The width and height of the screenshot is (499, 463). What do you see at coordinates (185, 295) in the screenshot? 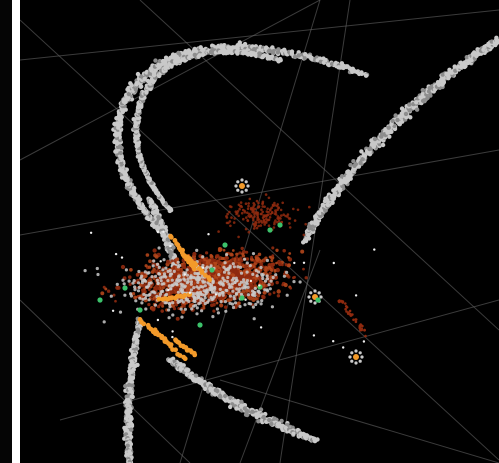
I see `orange-node` at bounding box center [185, 295].